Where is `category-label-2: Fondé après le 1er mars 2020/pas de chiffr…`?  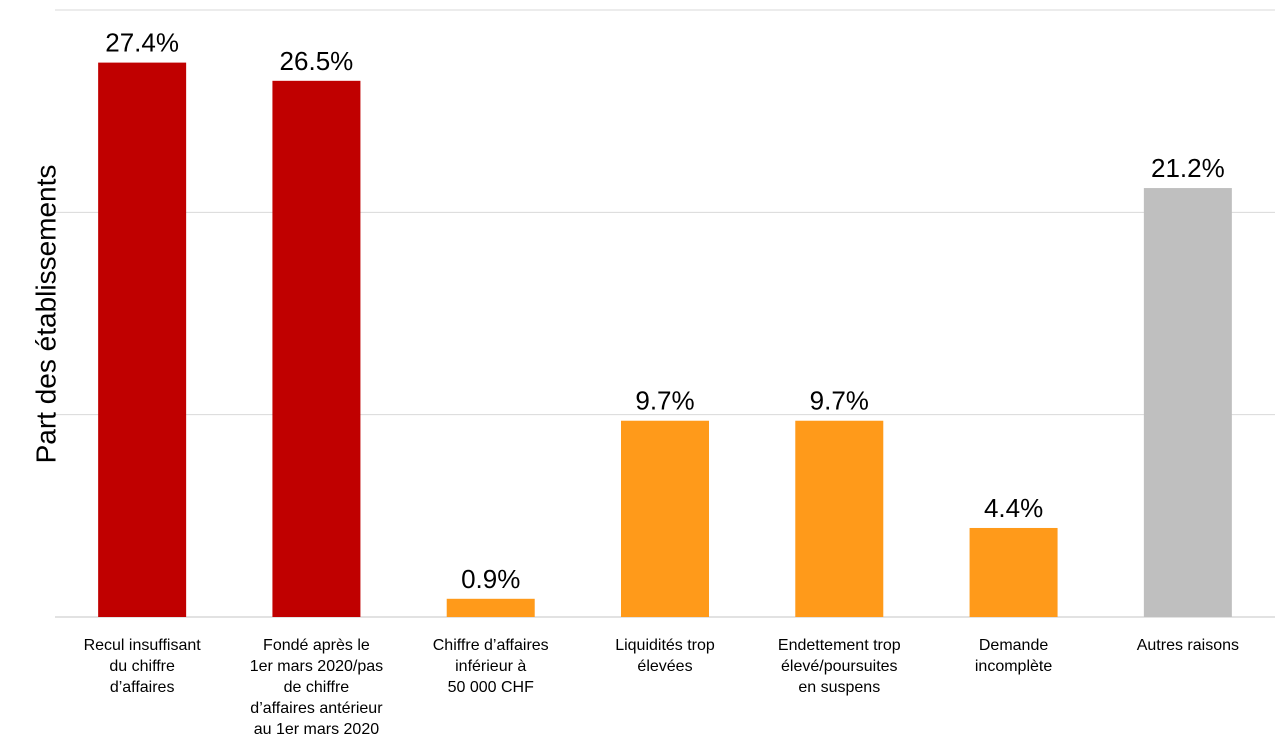
category-label-2: Fondé après le 1er mars 2020/pas de chiffr… is located at coordinates (316, 687).